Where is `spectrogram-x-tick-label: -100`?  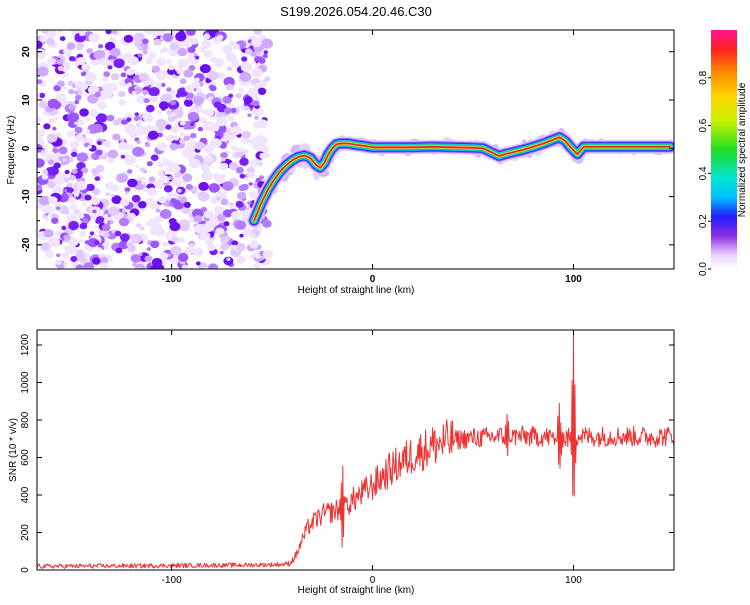
spectrogram-x-tick-label: -100 is located at coordinates (172, 279).